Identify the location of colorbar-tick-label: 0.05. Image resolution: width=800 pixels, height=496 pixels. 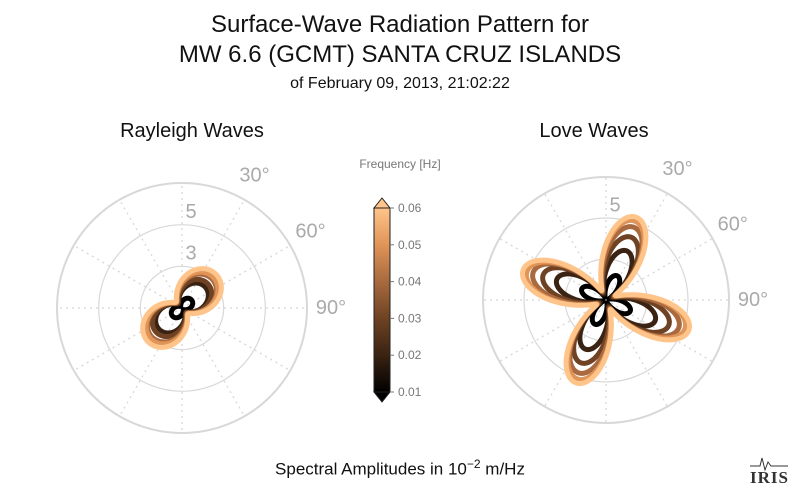
(410, 245).